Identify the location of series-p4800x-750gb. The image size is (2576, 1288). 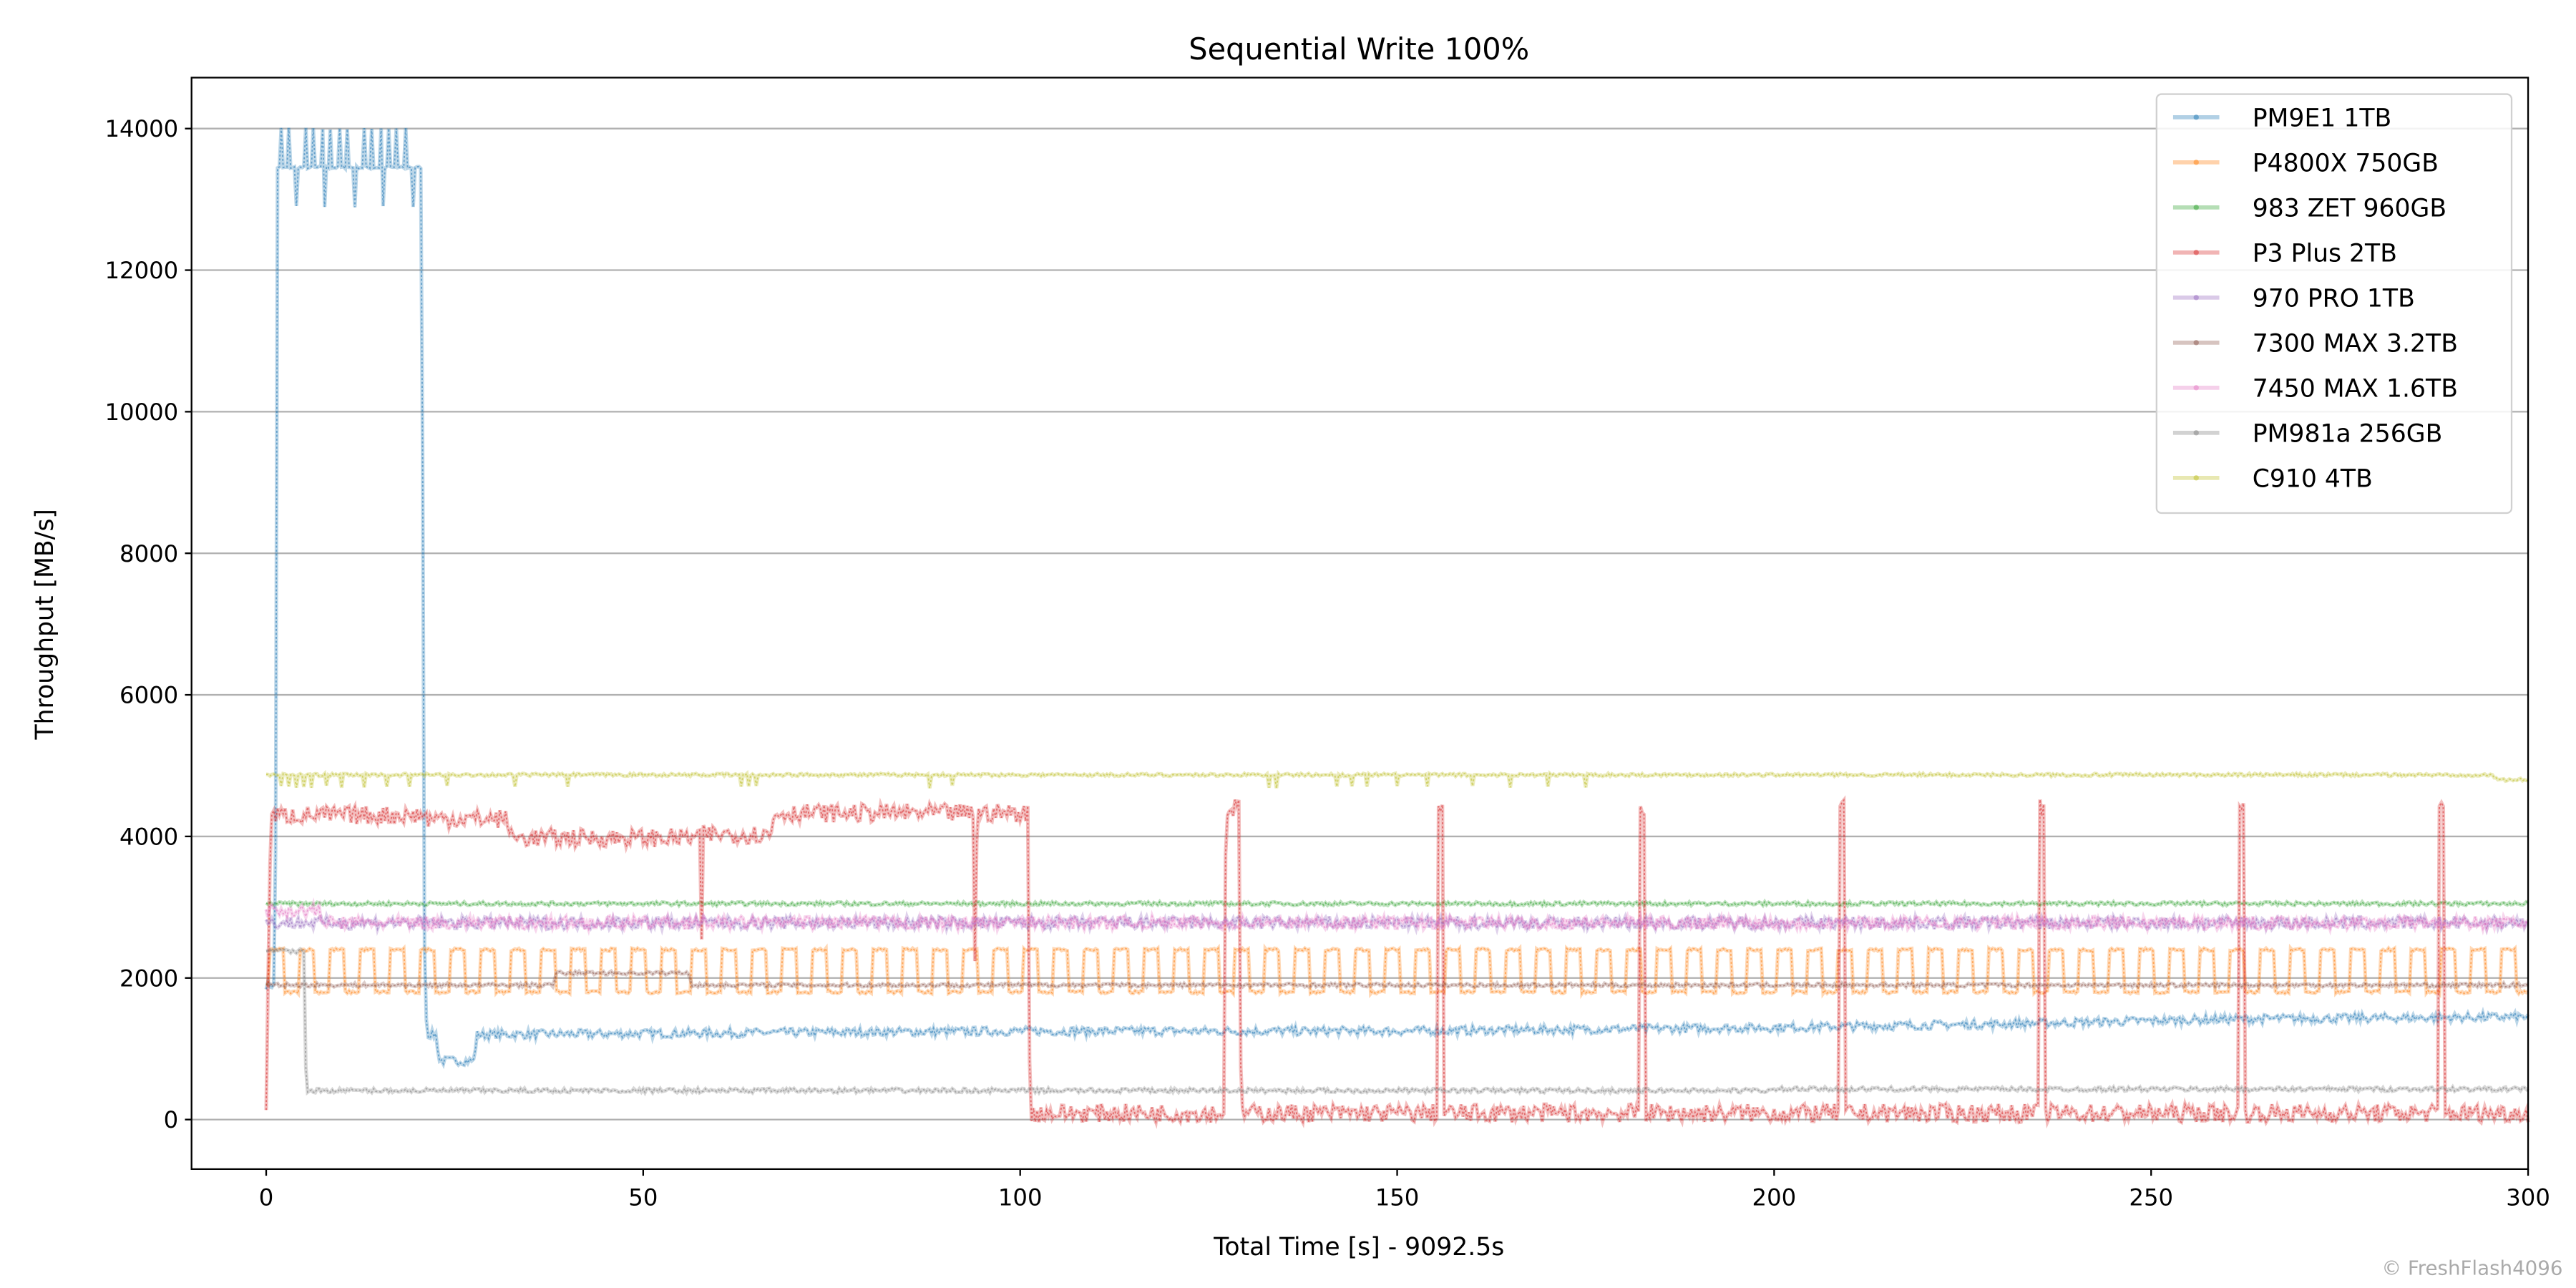
(1397, 971).